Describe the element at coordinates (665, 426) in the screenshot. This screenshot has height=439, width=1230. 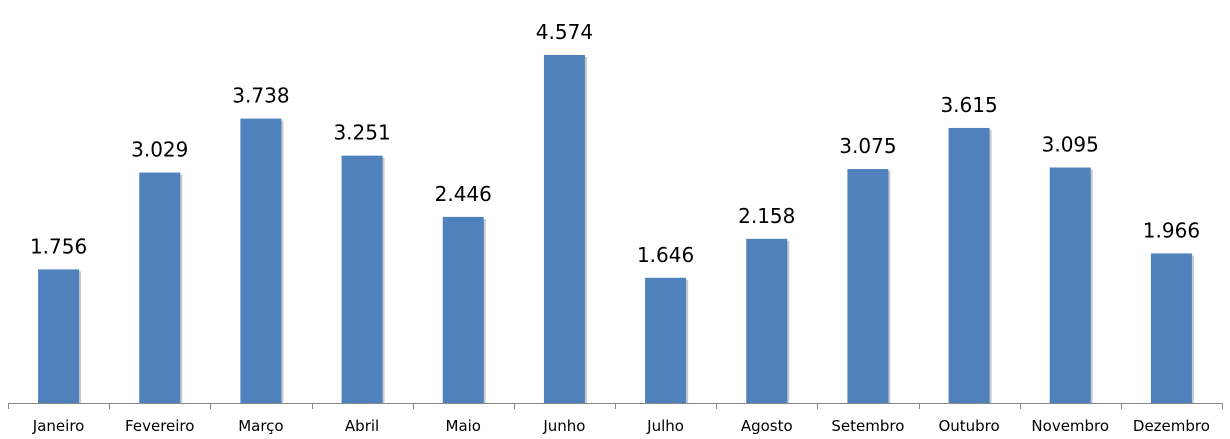
I see `x-tick-label: Julho` at that location.